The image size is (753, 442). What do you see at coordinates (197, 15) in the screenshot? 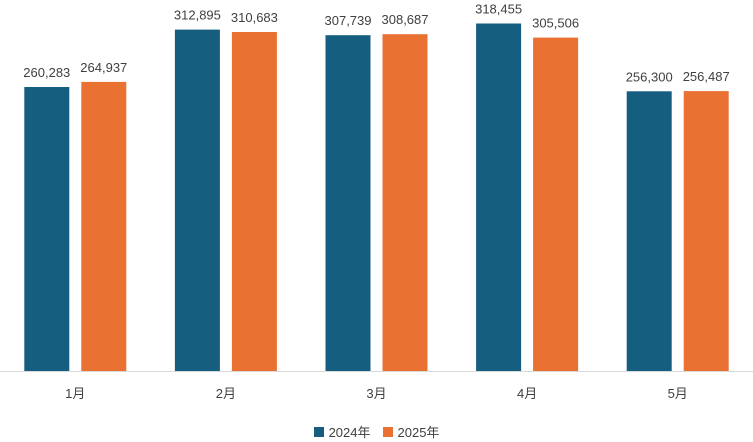
I see `data-label-2024-2: 312,895` at bounding box center [197, 15].